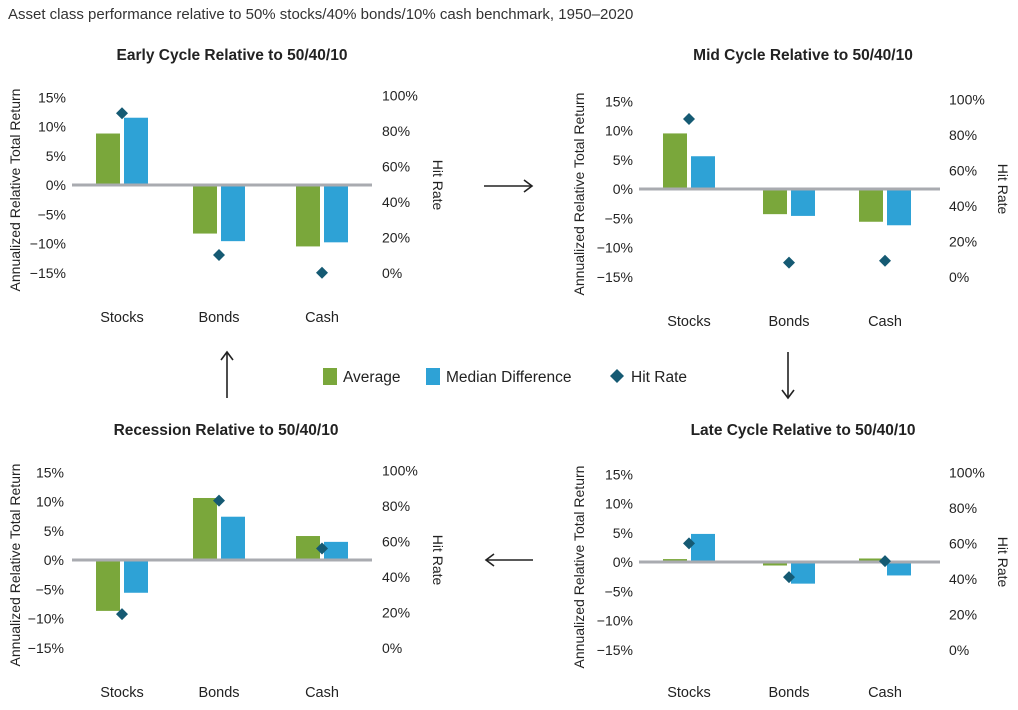 The height and width of the screenshot is (710, 1018). I want to click on legend-median-swatch, so click(433, 376).